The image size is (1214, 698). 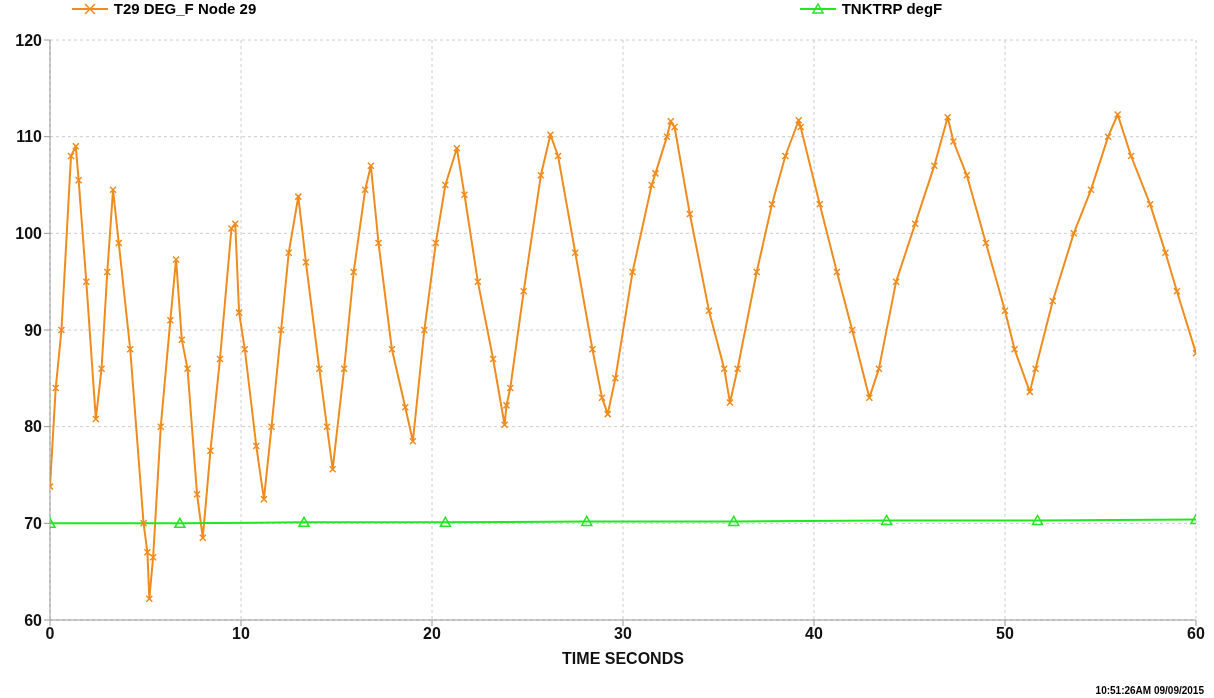 What do you see at coordinates (33, 620) in the screenshot?
I see `y-tick-label: 60` at bounding box center [33, 620].